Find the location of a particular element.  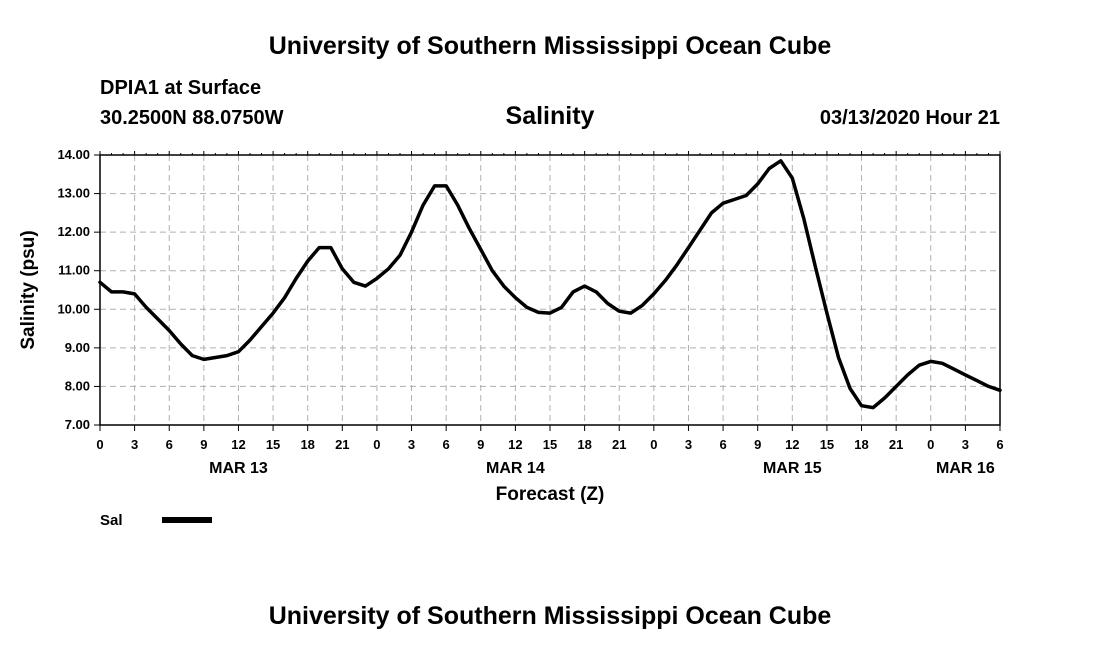

y-tick-label: 7.00 is located at coordinates (77, 424).